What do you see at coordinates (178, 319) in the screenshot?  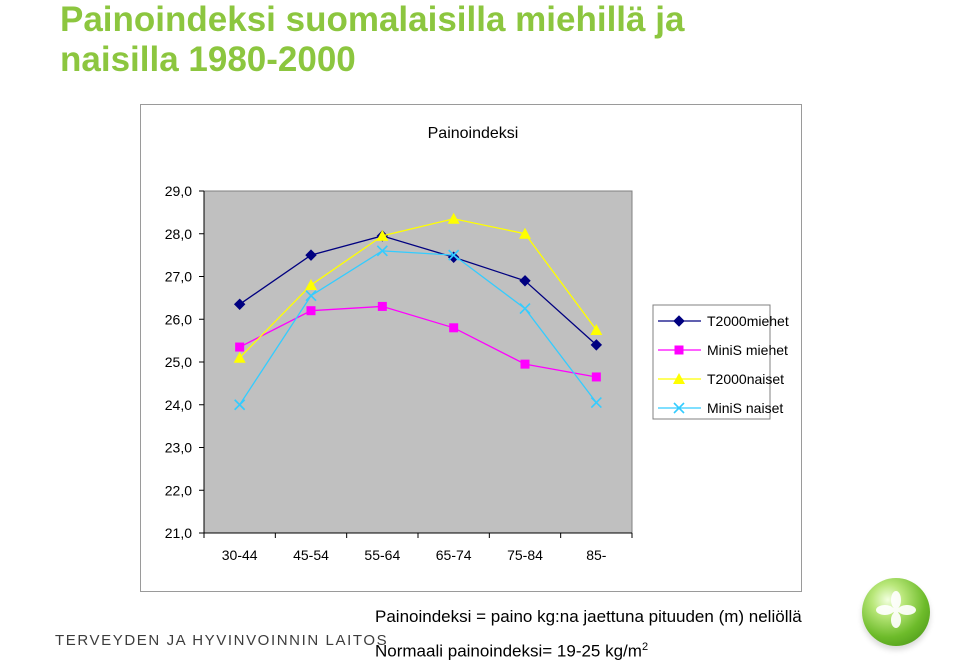 I see `y-tick-label: 26,0` at bounding box center [178, 319].